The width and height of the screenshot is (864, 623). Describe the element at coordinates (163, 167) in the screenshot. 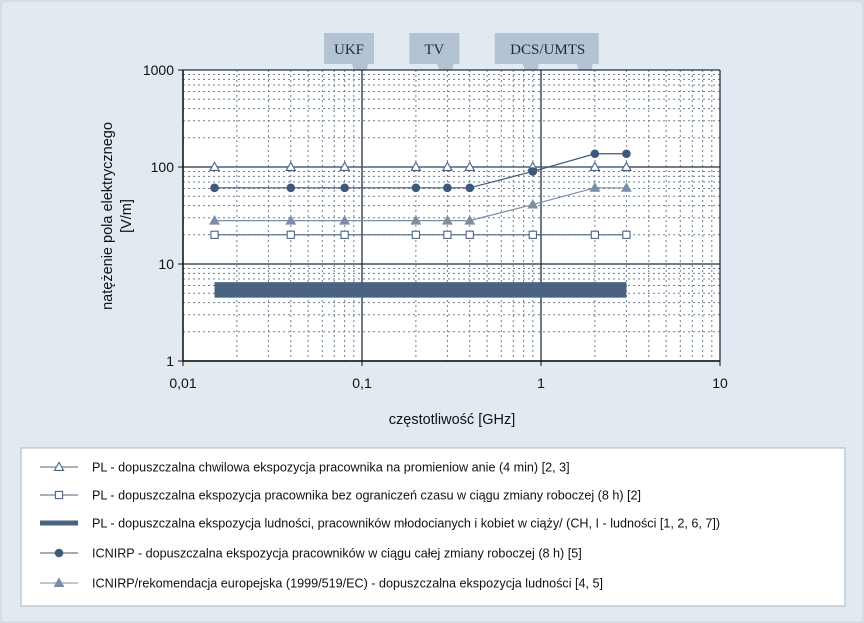

I see `y-tick-label: 100` at that location.